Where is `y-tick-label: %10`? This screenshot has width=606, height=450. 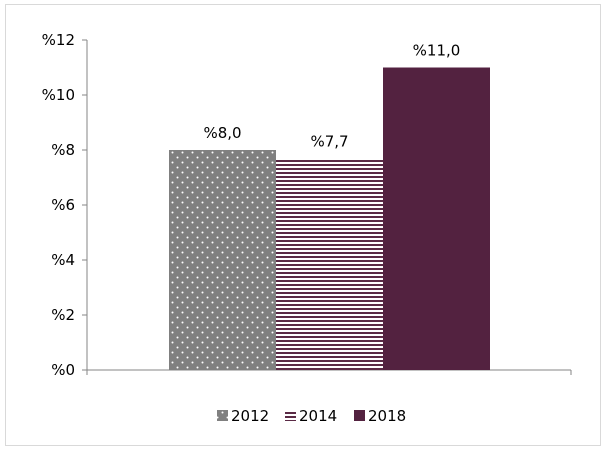 y-tick-label: %10 is located at coordinates (58, 95).